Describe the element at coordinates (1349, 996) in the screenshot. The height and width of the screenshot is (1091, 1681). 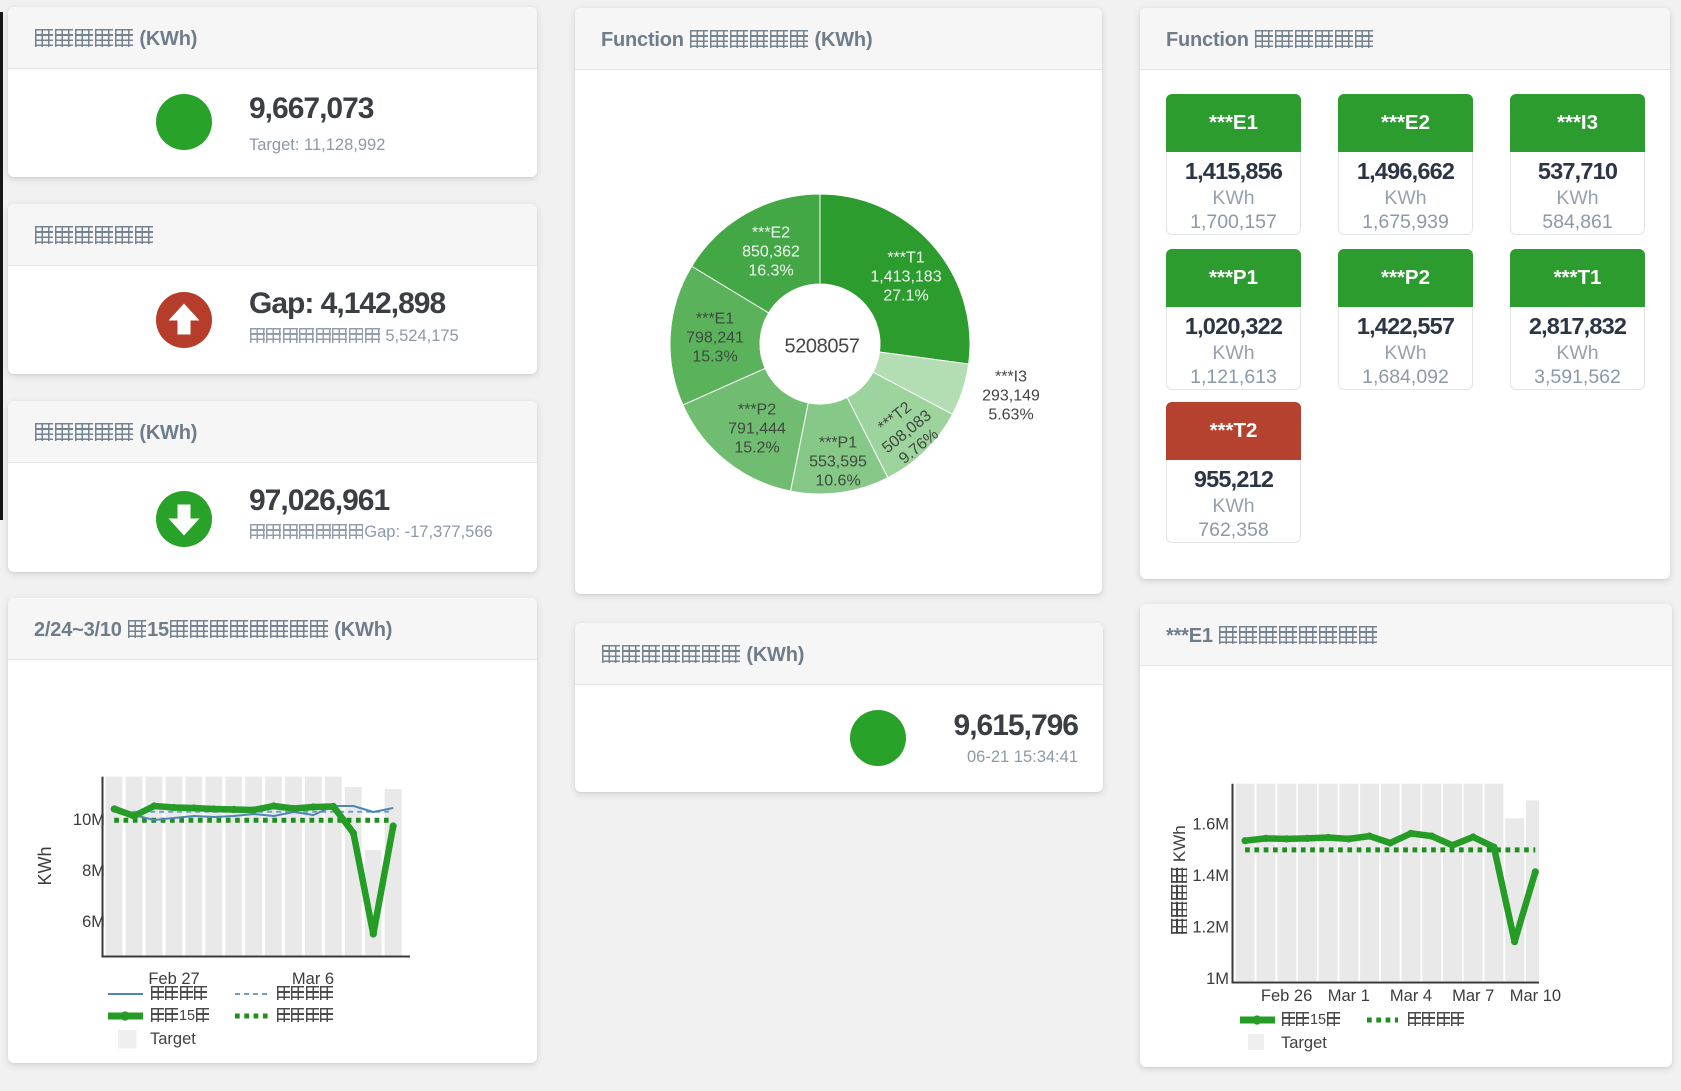
I see `svg-text: Mar 1` at that location.